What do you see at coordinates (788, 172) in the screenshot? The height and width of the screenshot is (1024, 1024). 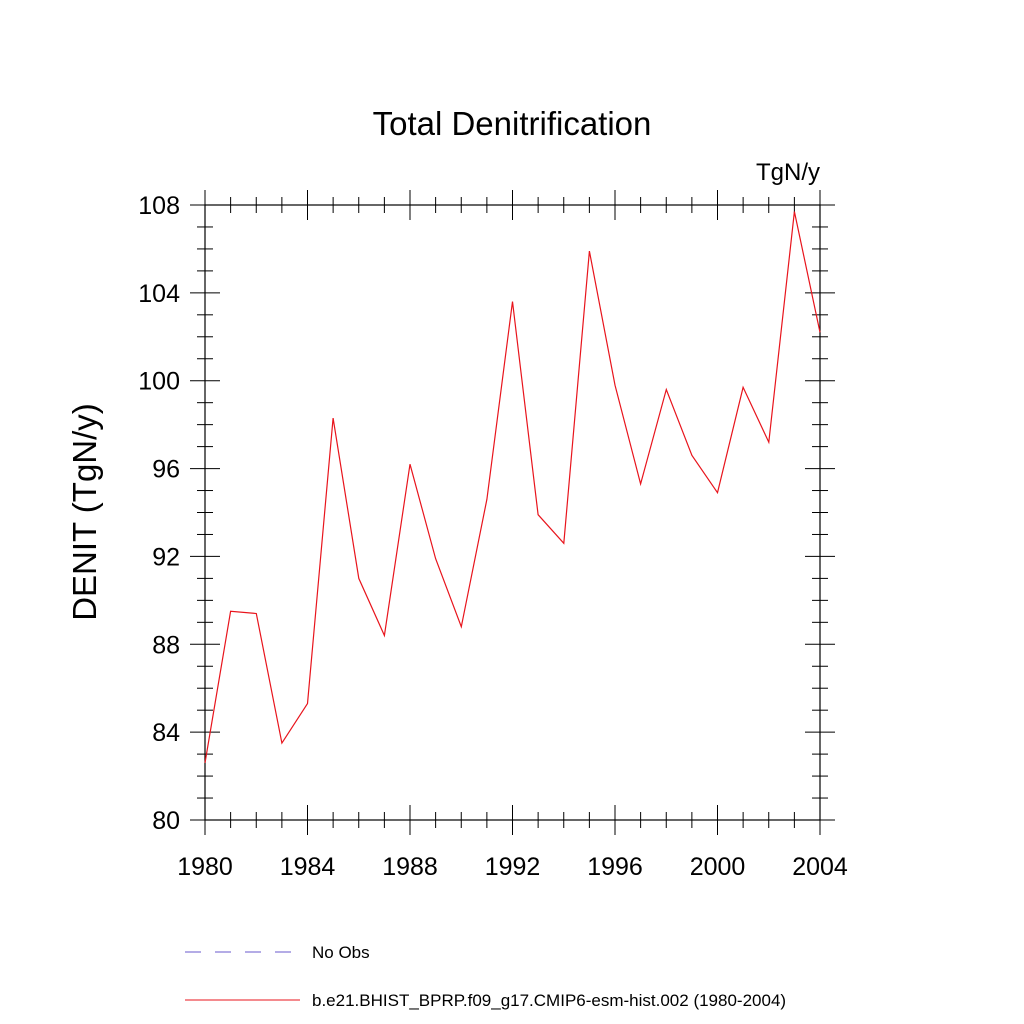 I see `units-label: TgN/y` at bounding box center [788, 172].